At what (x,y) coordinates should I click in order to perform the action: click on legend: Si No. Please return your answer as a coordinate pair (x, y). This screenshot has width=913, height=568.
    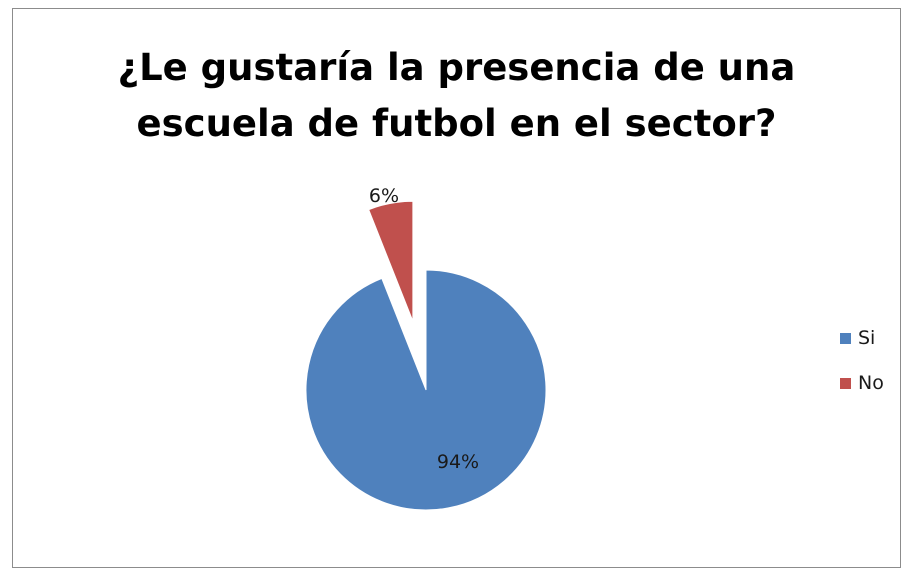
    Looking at the image, I should click on (862, 367).